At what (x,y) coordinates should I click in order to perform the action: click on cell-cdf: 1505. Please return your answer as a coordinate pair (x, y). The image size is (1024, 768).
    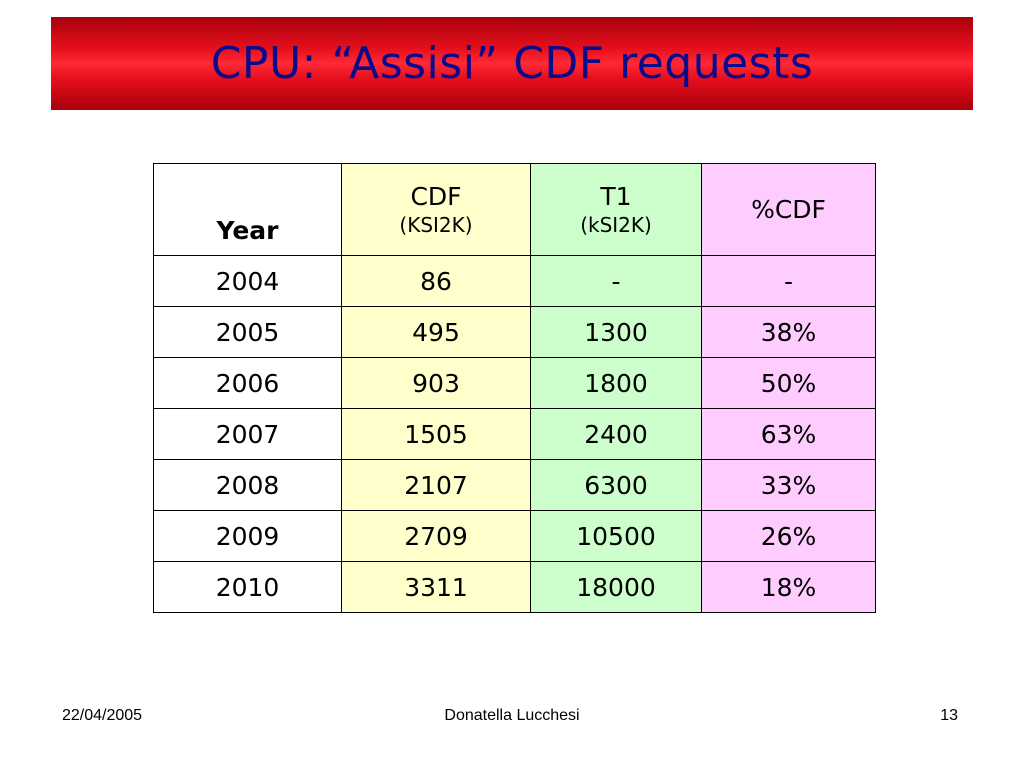
    Looking at the image, I should click on (436, 434).